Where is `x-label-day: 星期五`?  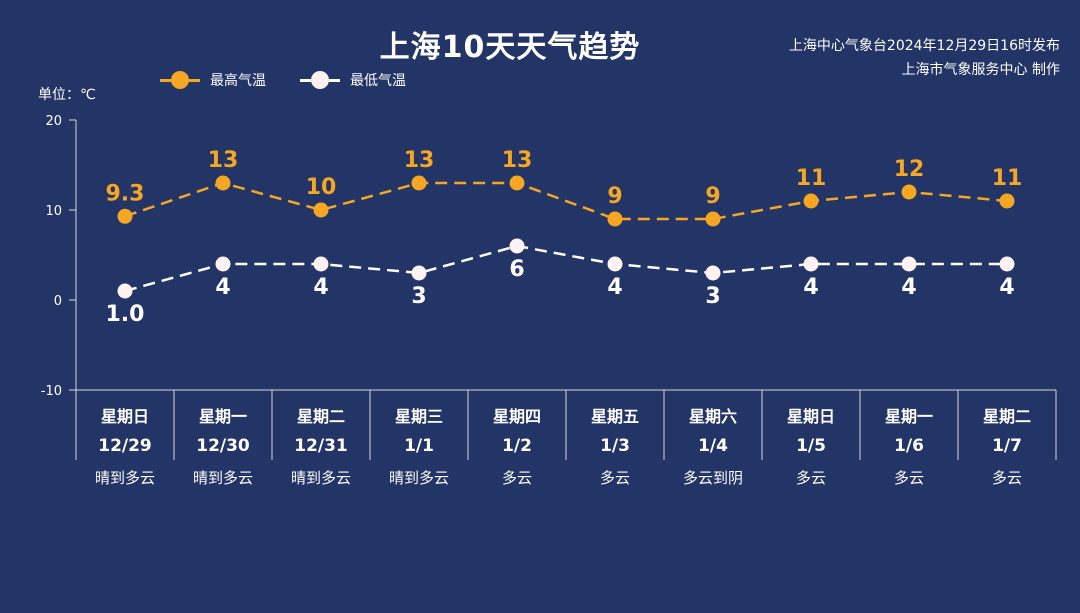 x-label-day: 星期五 is located at coordinates (615, 416).